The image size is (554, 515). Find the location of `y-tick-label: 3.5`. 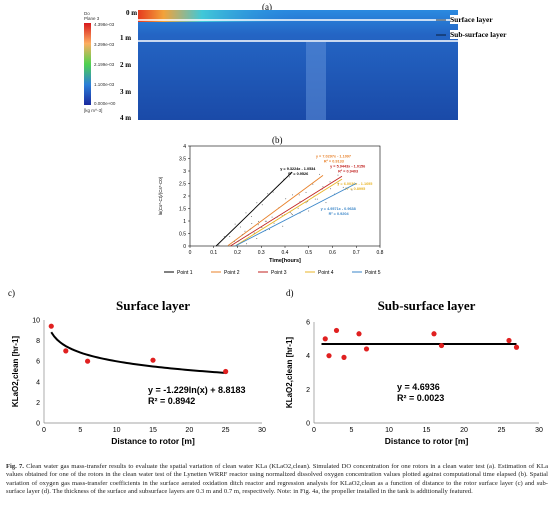

y-tick-label: 3.5 is located at coordinates (182, 159).